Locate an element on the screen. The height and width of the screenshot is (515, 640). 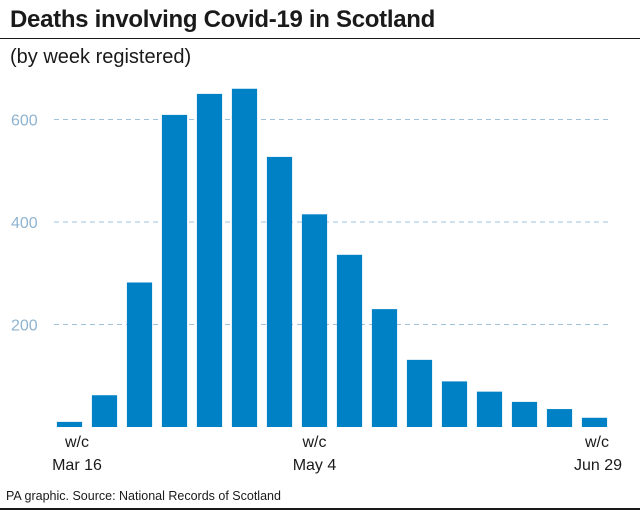
chart-subtitle: (by week registered) is located at coordinates (101, 57).